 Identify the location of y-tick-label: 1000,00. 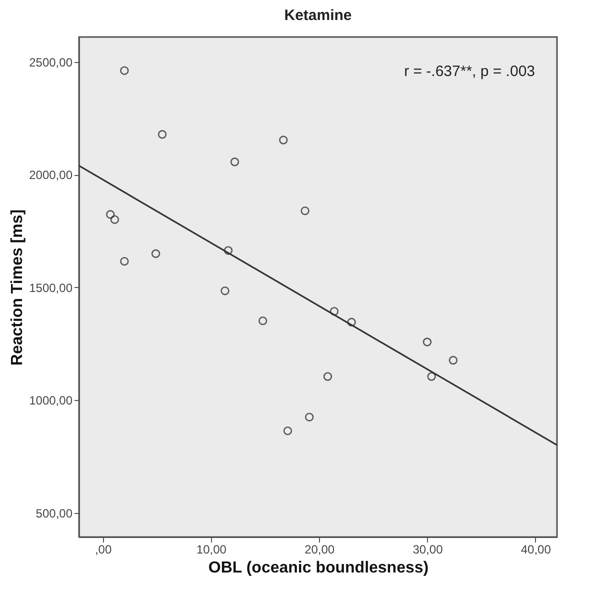
(51, 401).